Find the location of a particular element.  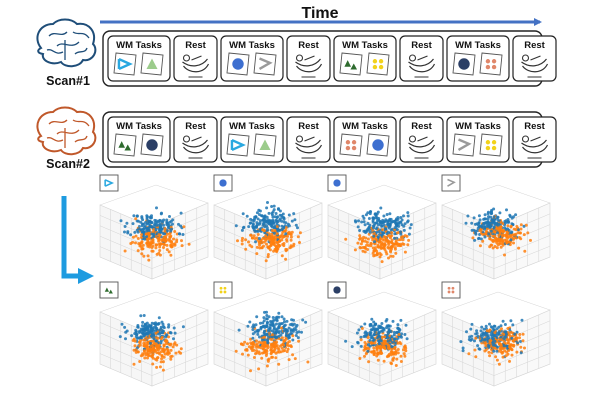

scan-1-block-5: WM Tasks is located at coordinates (365, 58).